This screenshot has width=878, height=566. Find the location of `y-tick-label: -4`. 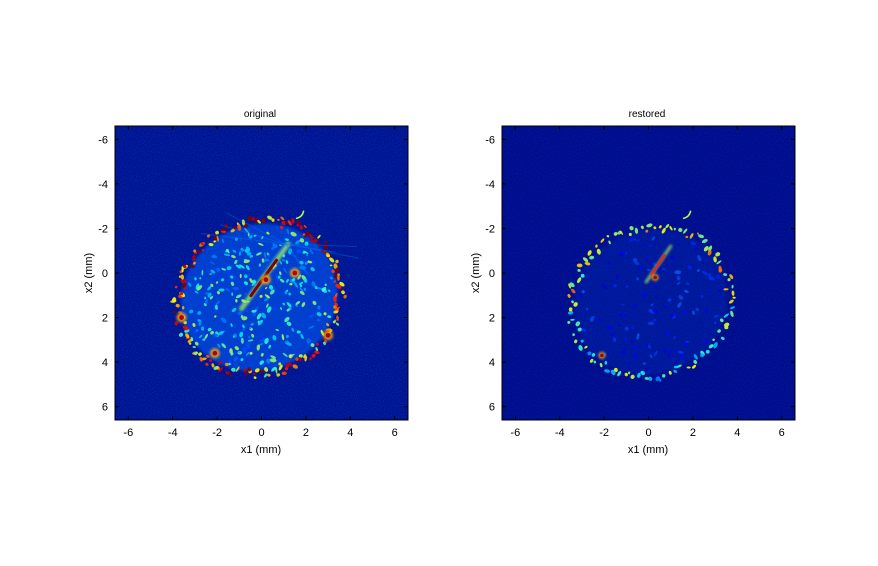

y-tick-label: -4 is located at coordinates (490, 185).